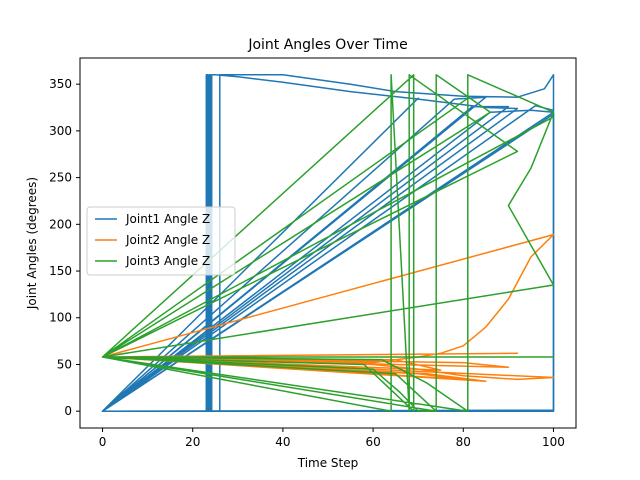 This screenshot has width=640, height=480. What do you see at coordinates (60, 178) in the screenshot?
I see `y-tick-label: 250` at bounding box center [60, 178].